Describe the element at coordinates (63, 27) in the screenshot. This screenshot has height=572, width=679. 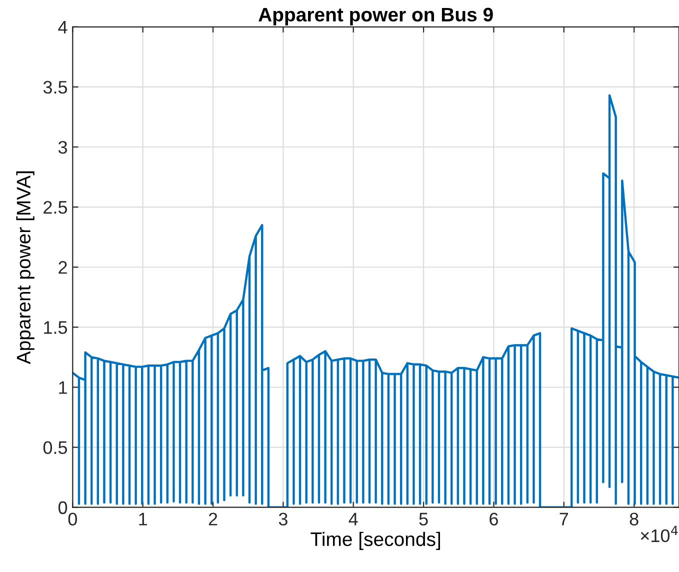
I see `y-tick-label: 4` at that location.